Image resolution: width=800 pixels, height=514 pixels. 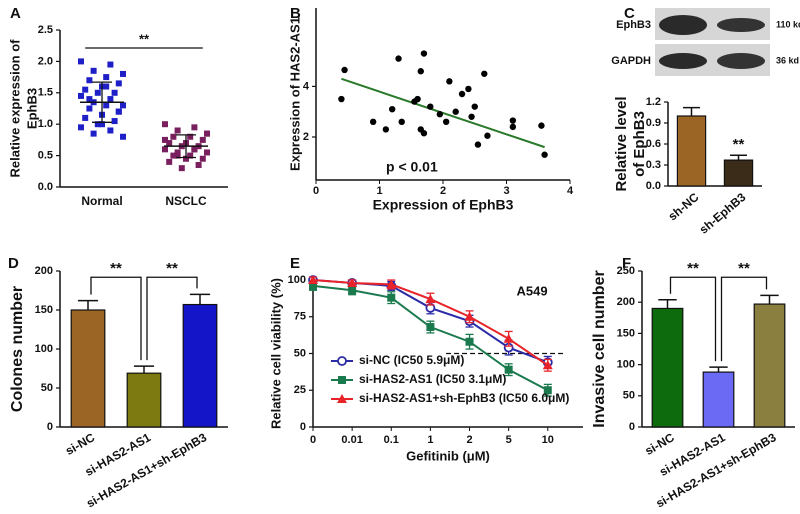 I want to click on blot-size: 110 kd, so click(x=788, y=24).